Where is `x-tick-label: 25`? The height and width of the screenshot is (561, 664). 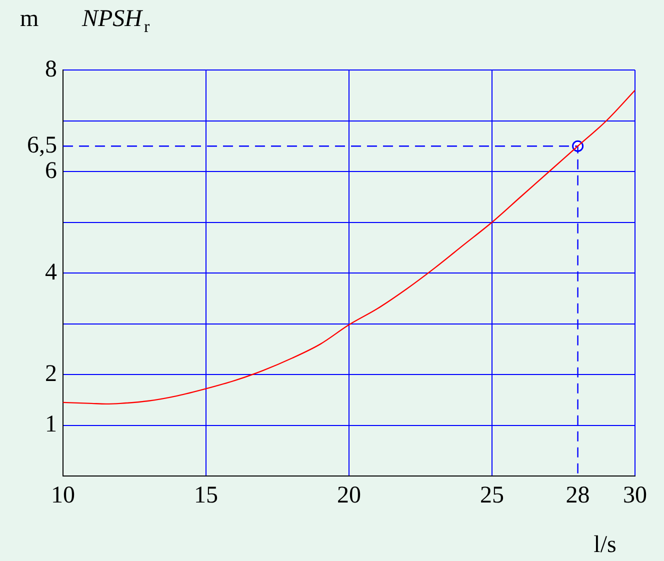 x-tick-label: 25 is located at coordinates (492, 495).